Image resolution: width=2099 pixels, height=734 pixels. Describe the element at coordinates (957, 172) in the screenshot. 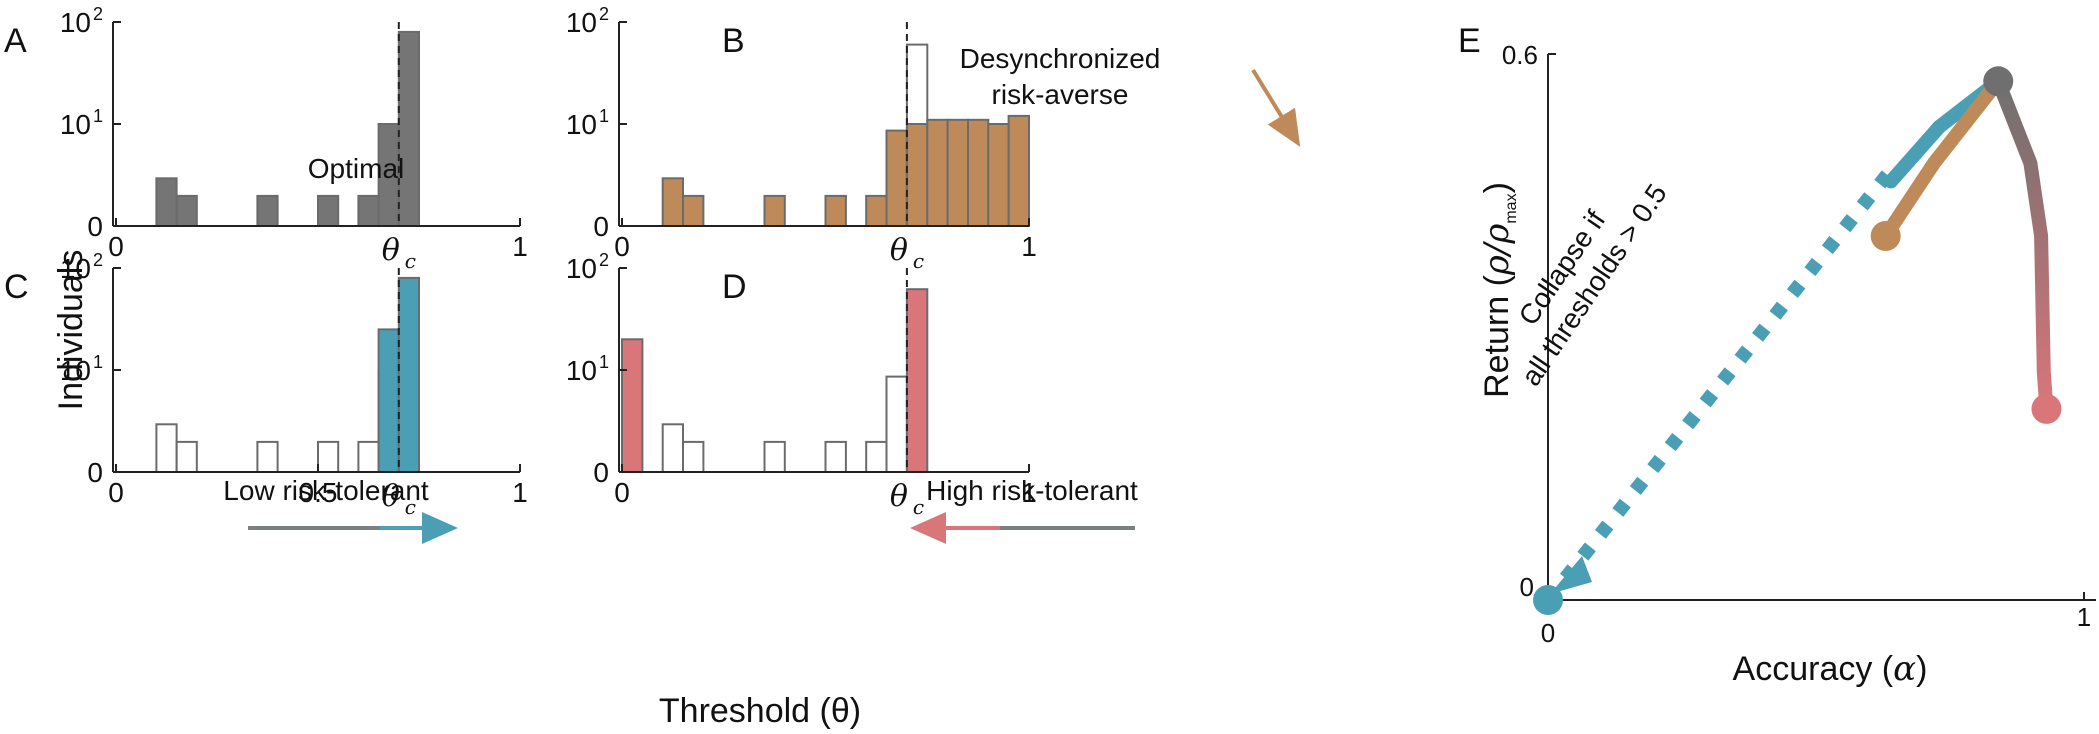

I see `bar-filled-0.80` at that location.